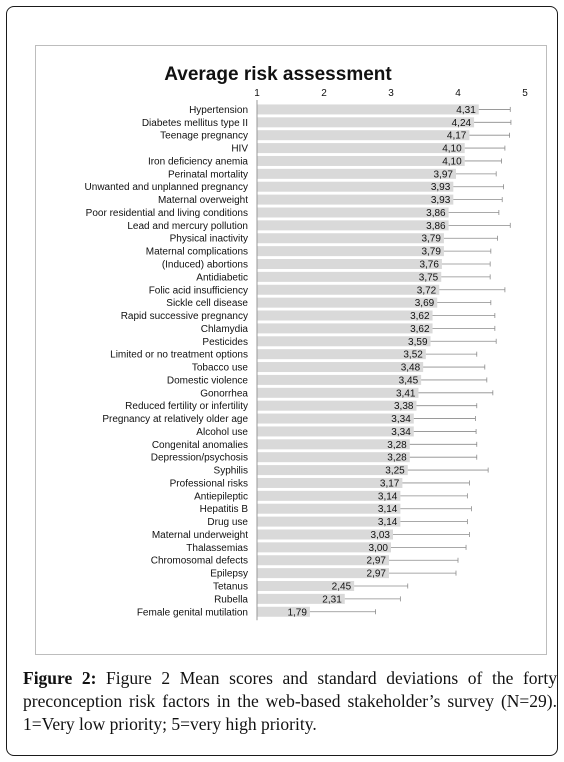 The height and width of the screenshot is (762, 564). Describe the element at coordinates (60, 678) in the screenshot. I see `figure-label: Figure 2:` at that location.